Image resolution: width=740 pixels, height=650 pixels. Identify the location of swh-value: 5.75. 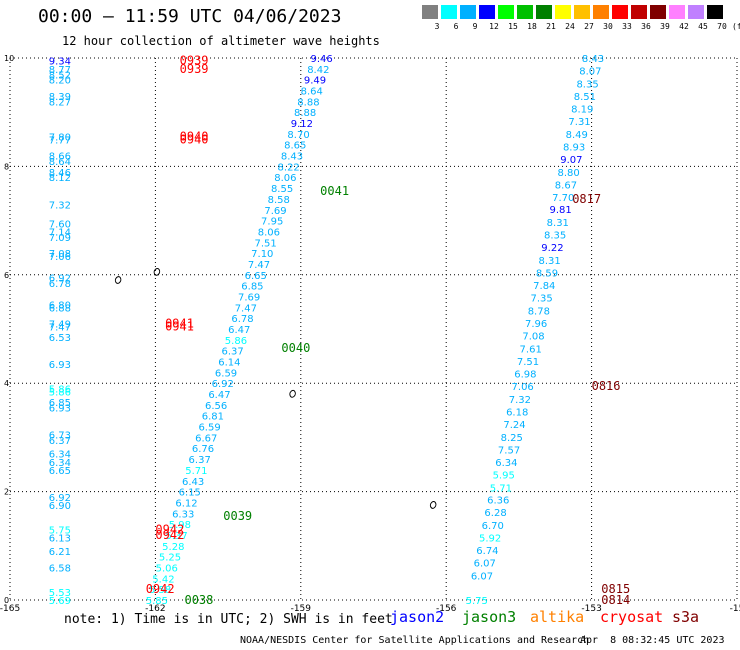
(477, 601).